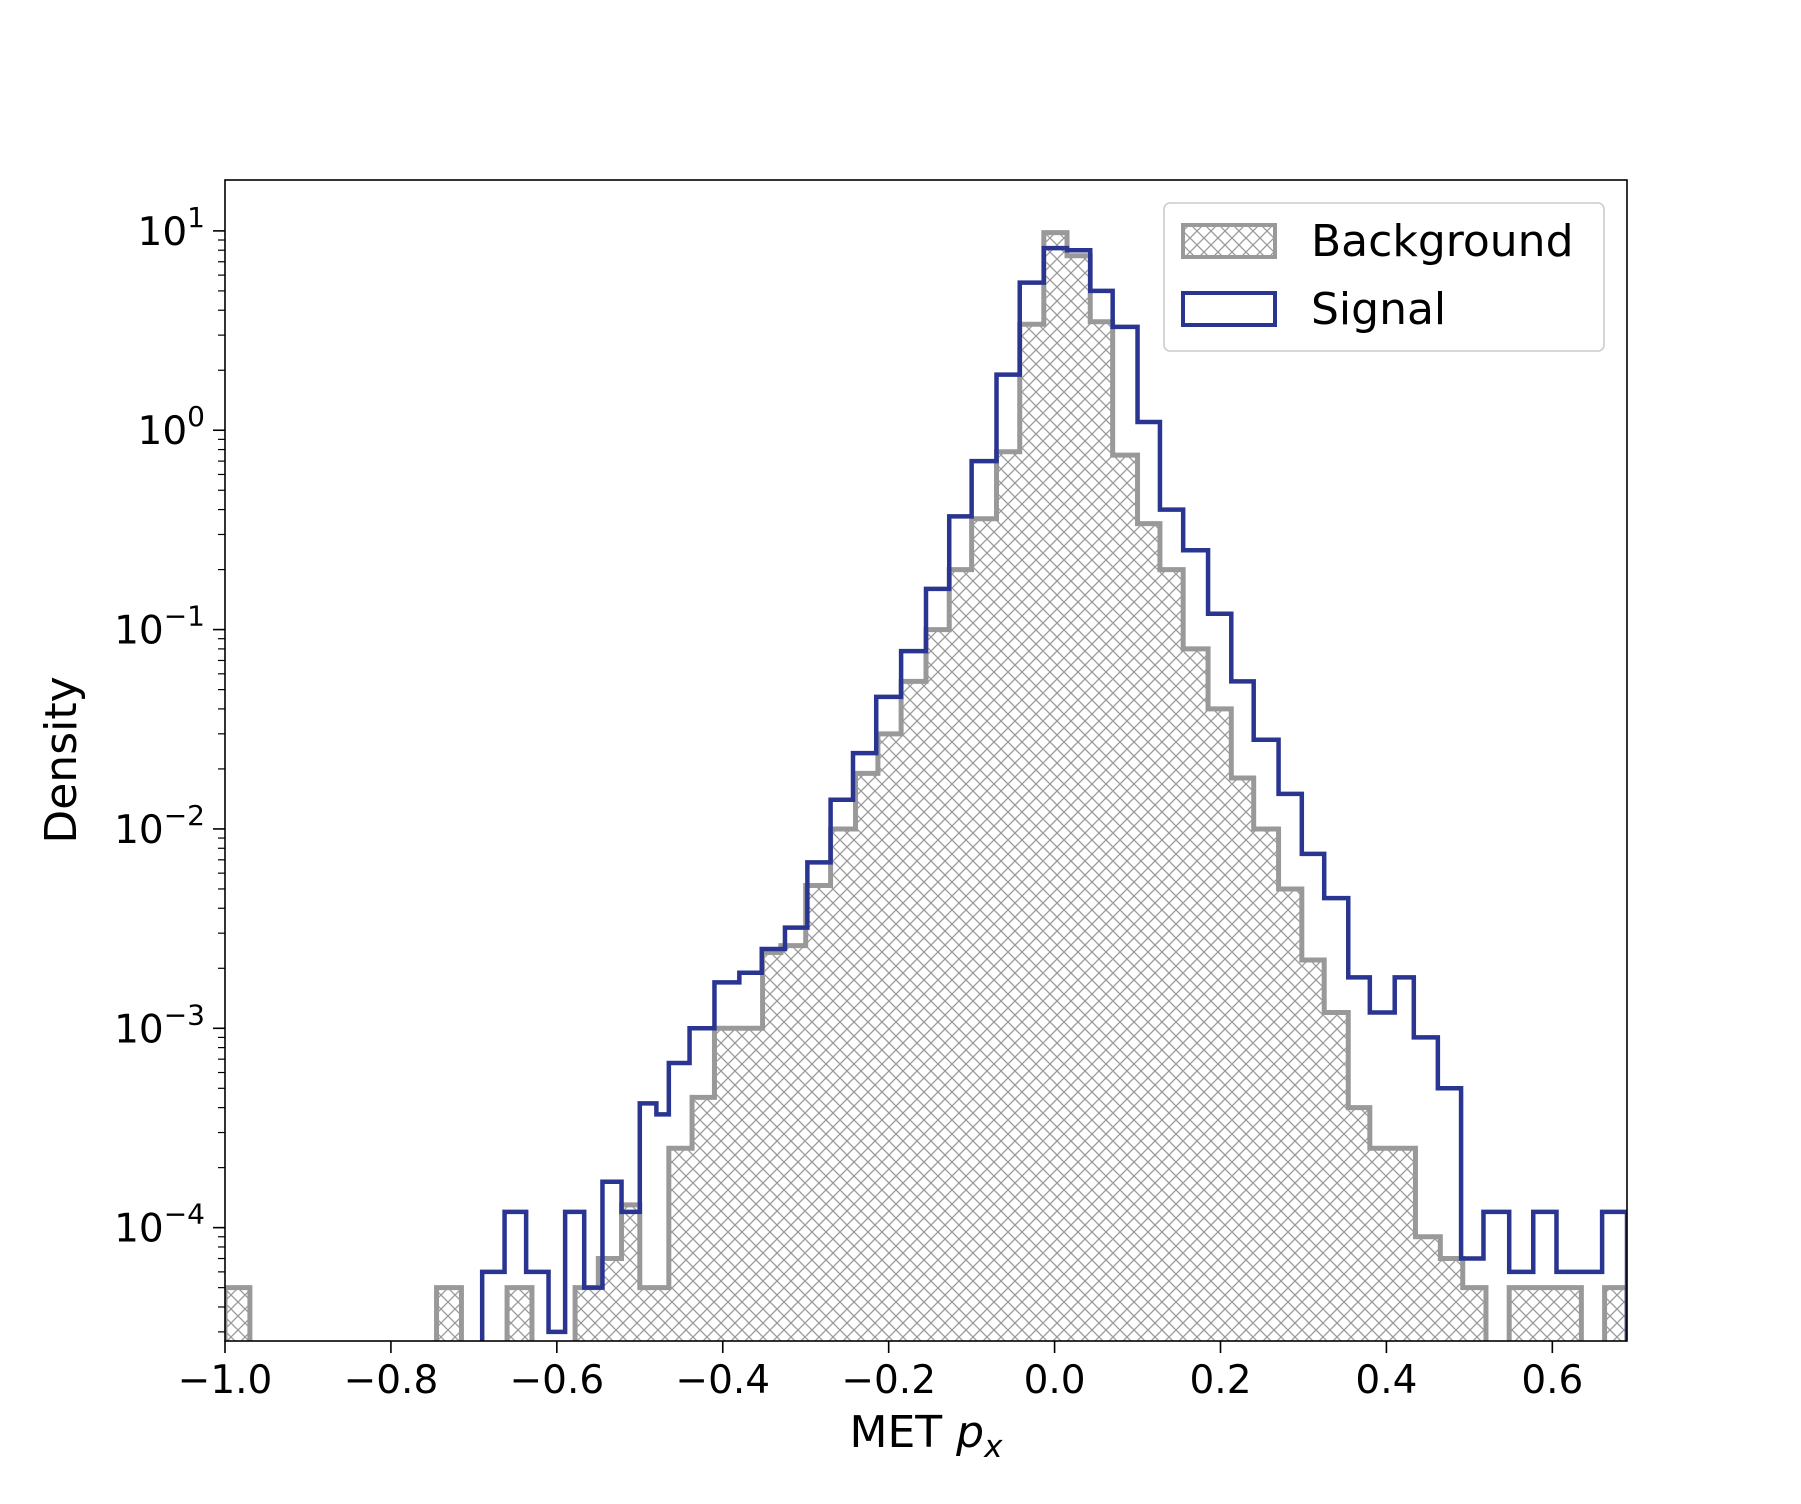  I want to click on x-tick-label-0: −1.0, so click(225, 1380).